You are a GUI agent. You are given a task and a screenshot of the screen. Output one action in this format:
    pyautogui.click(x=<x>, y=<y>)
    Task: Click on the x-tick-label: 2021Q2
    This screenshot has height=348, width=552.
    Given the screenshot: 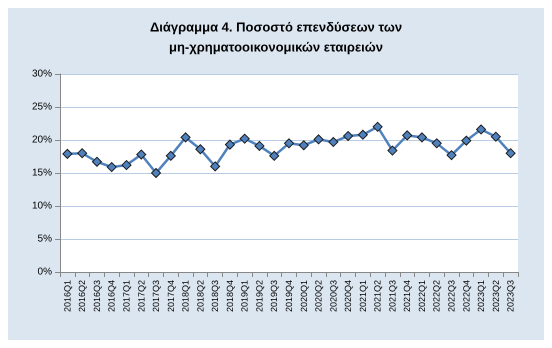 What is the action you would take?
    pyautogui.click(x=377, y=296)
    